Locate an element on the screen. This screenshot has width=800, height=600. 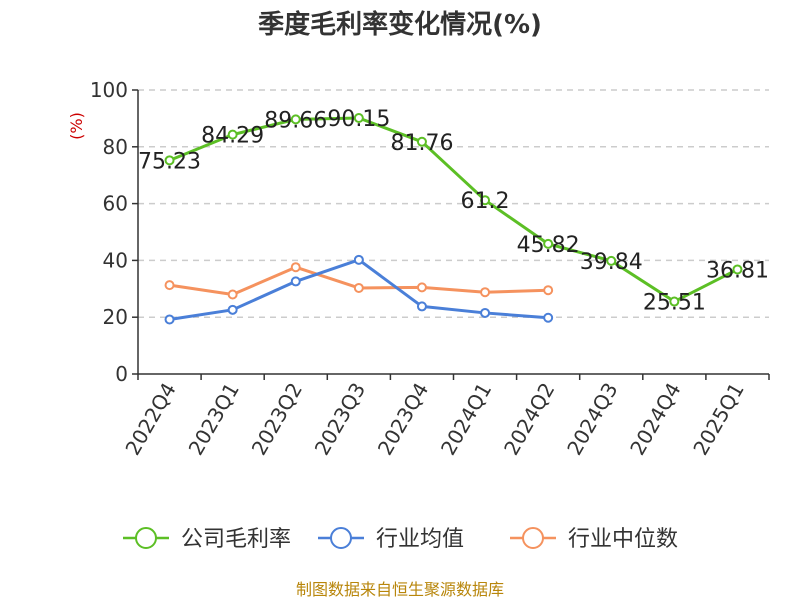
y-tick-label: 80 is located at coordinates (115, 147).